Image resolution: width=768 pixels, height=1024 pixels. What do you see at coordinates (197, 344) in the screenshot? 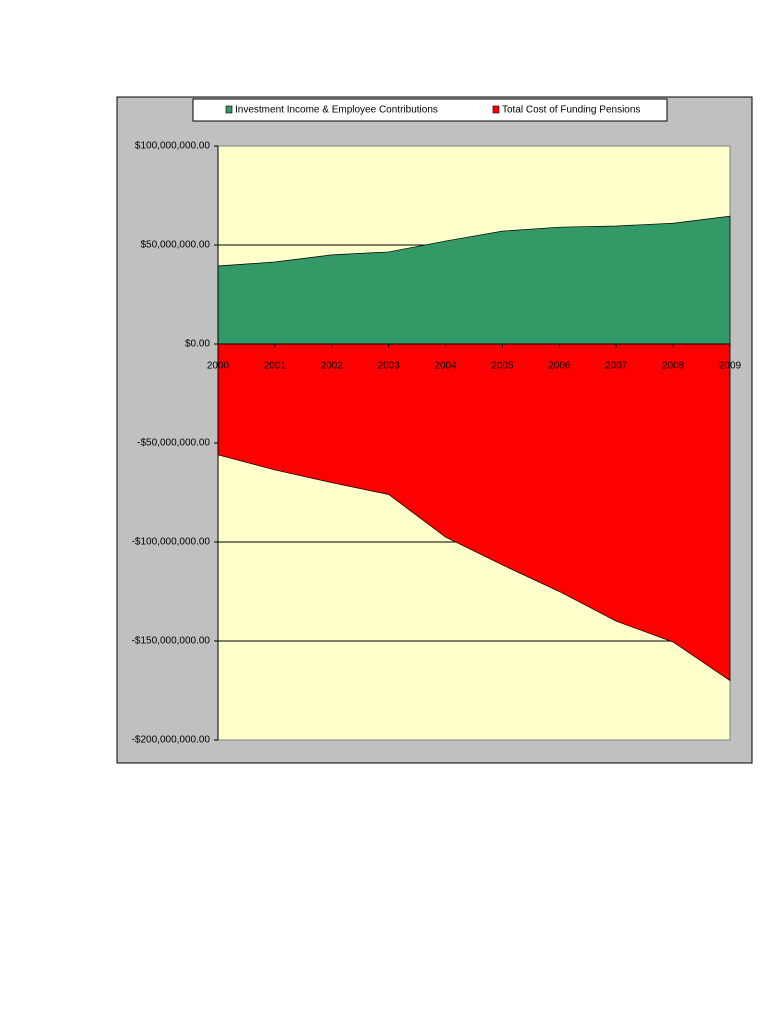
I see `y-tick-label: $0.00` at bounding box center [197, 344].